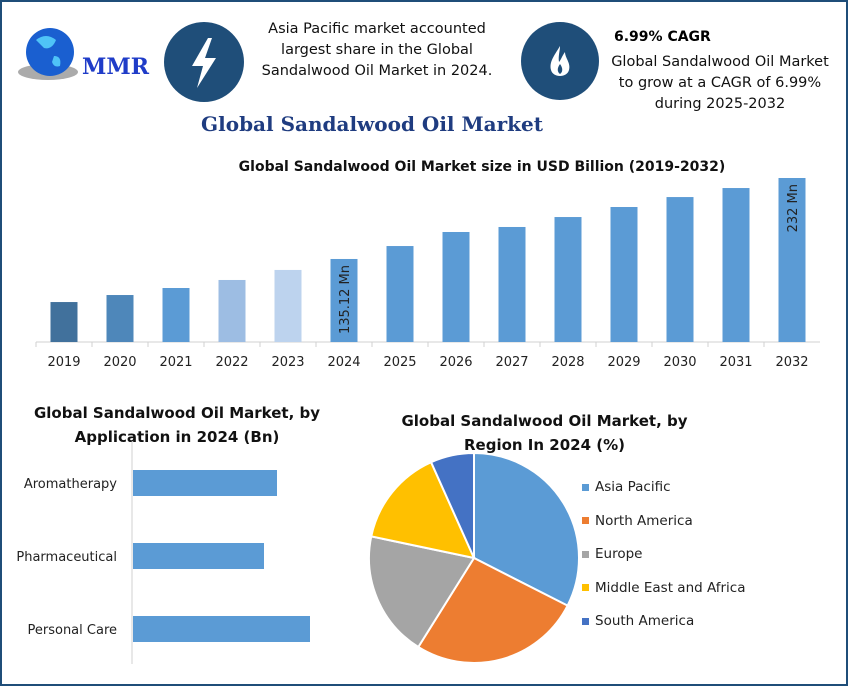 The image size is (848, 686). I want to click on bar-2025, so click(400, 294).